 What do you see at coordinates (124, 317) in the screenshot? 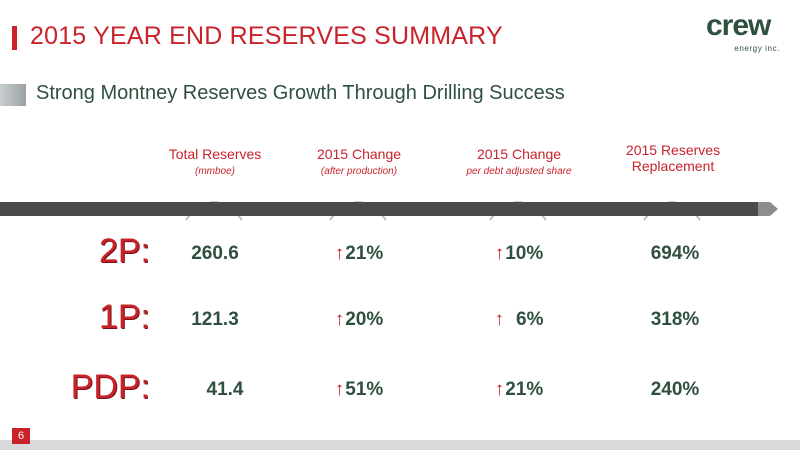
I see `row-label-1p: 1P:` at bounding box center [124, 317].